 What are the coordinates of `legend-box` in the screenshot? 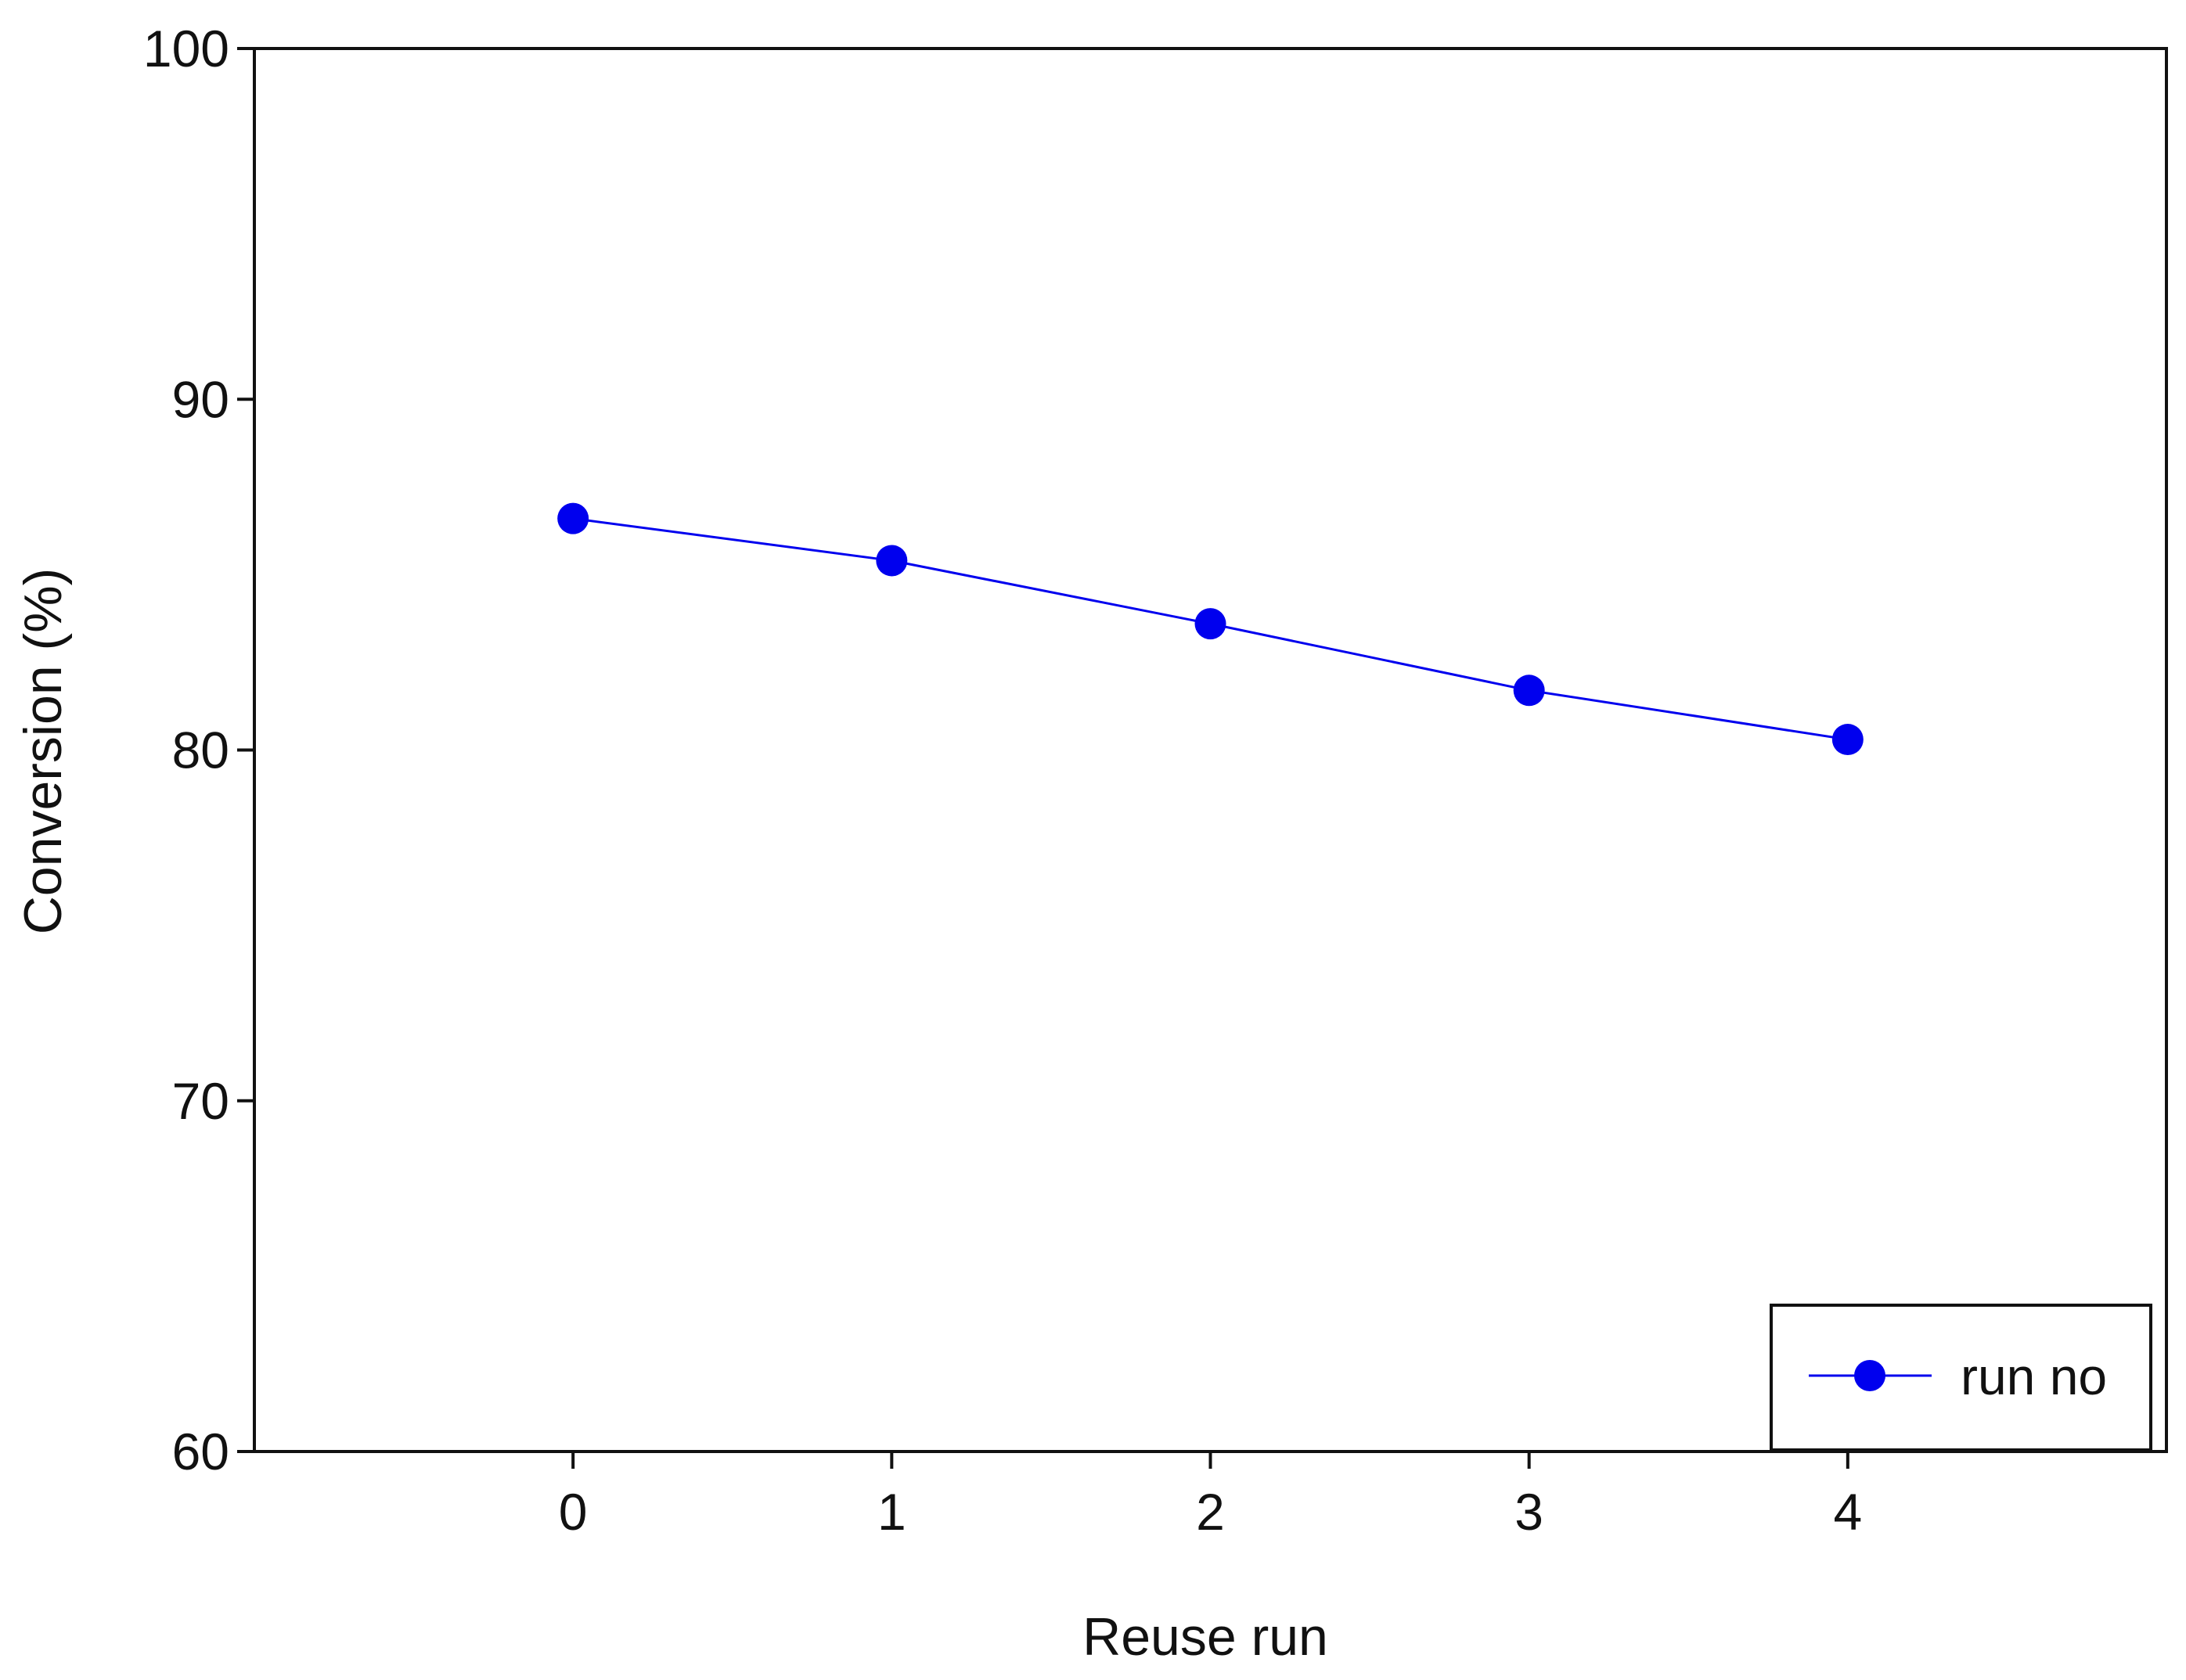 It's located at (1961, 1378).